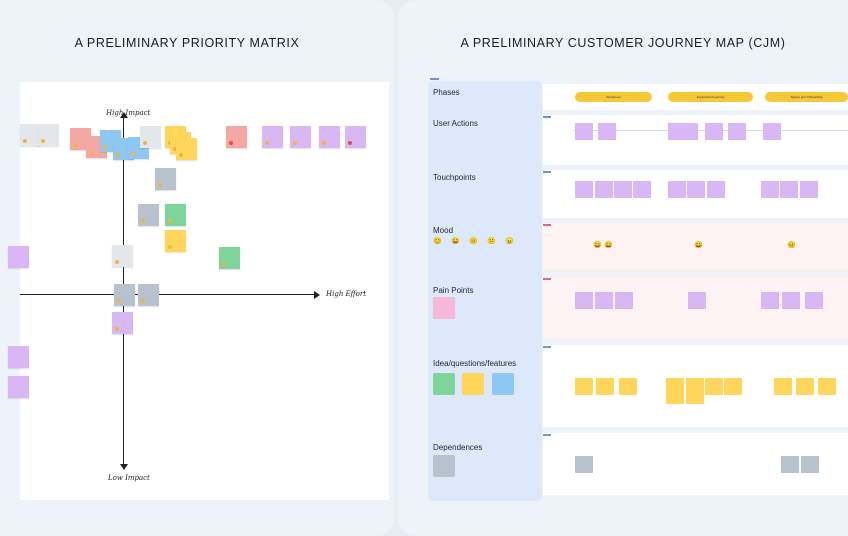 The width and height of the screenshot is (848, 536). Describe the element at coordinates (710, 97) in the screenshot. I see `phase-exploration: Exploration/Learning` at that location.